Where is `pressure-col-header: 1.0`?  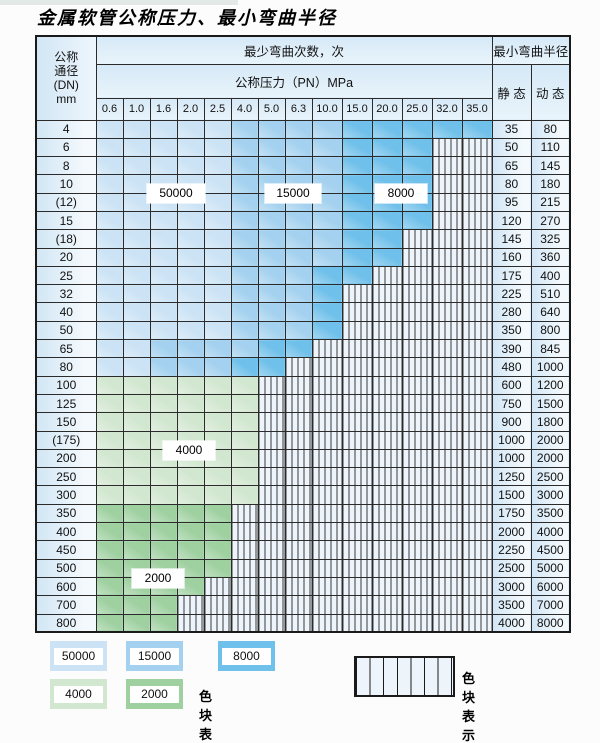
pressure-col-header: 1.0 is located at coordinates (136, 109).